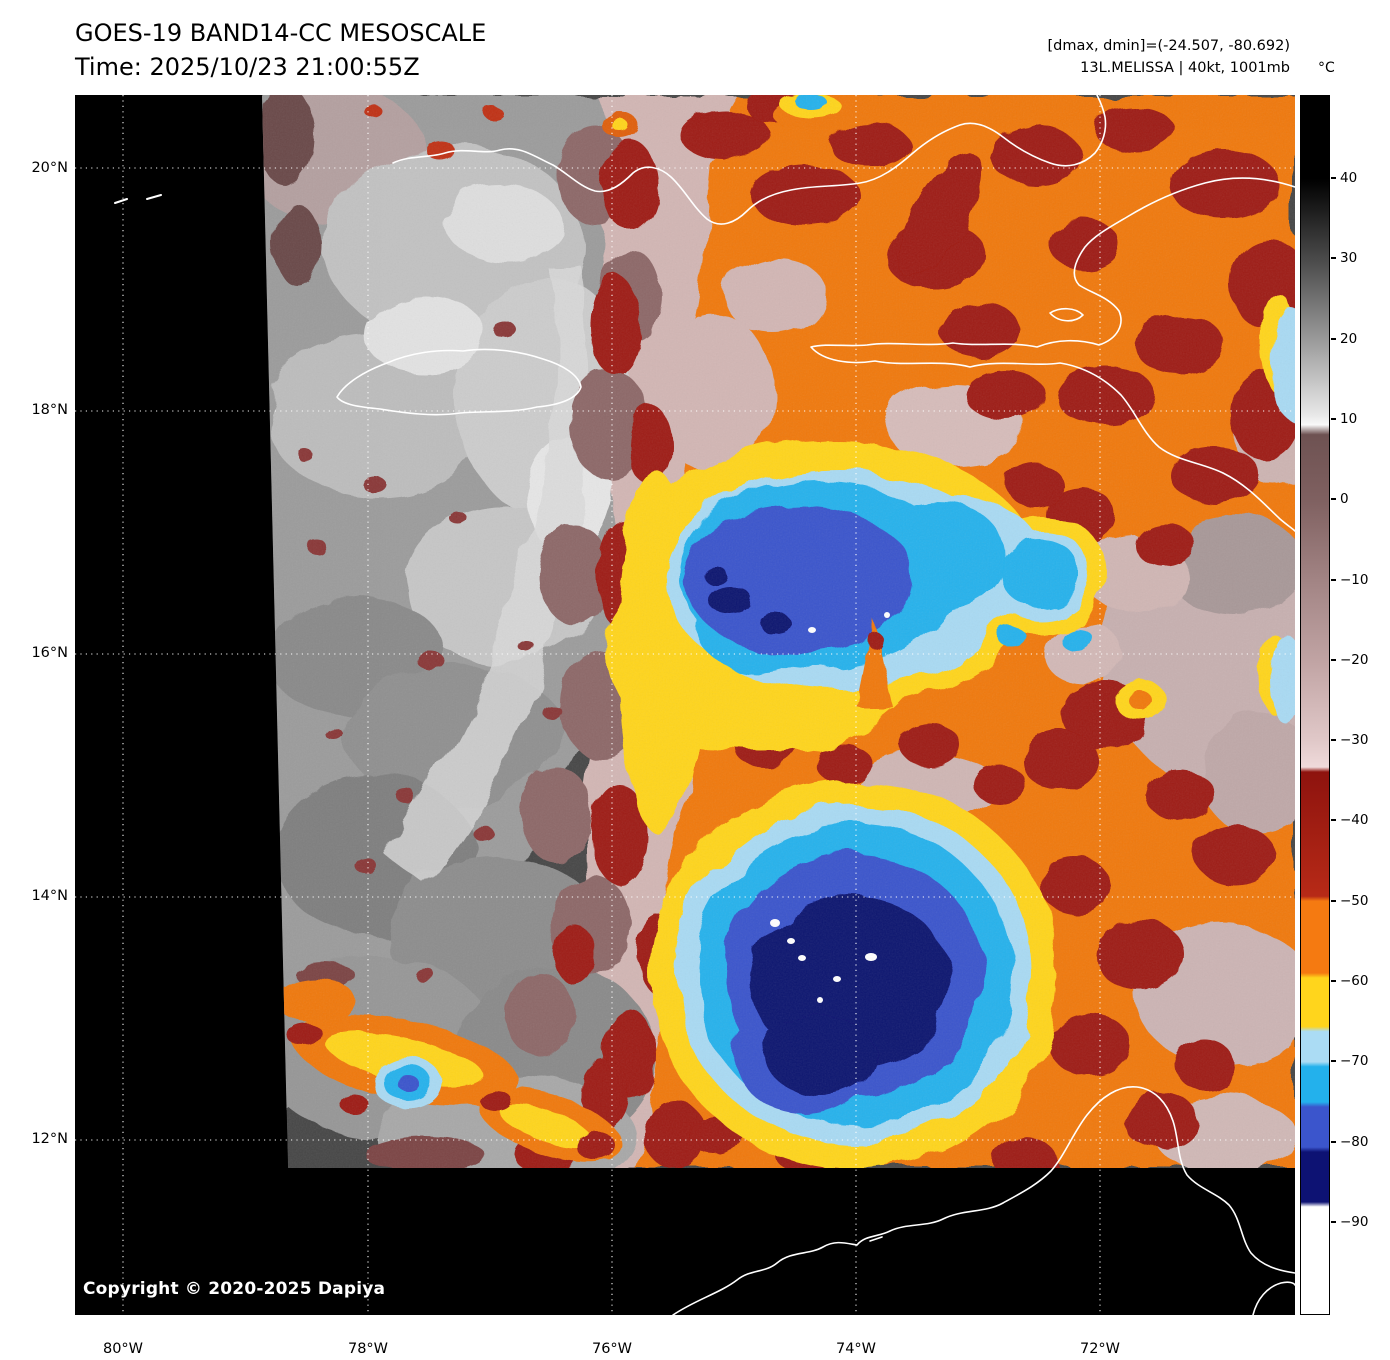 The image size is (1390, 1360). I want to click on colorbar, so click(1315, 705).